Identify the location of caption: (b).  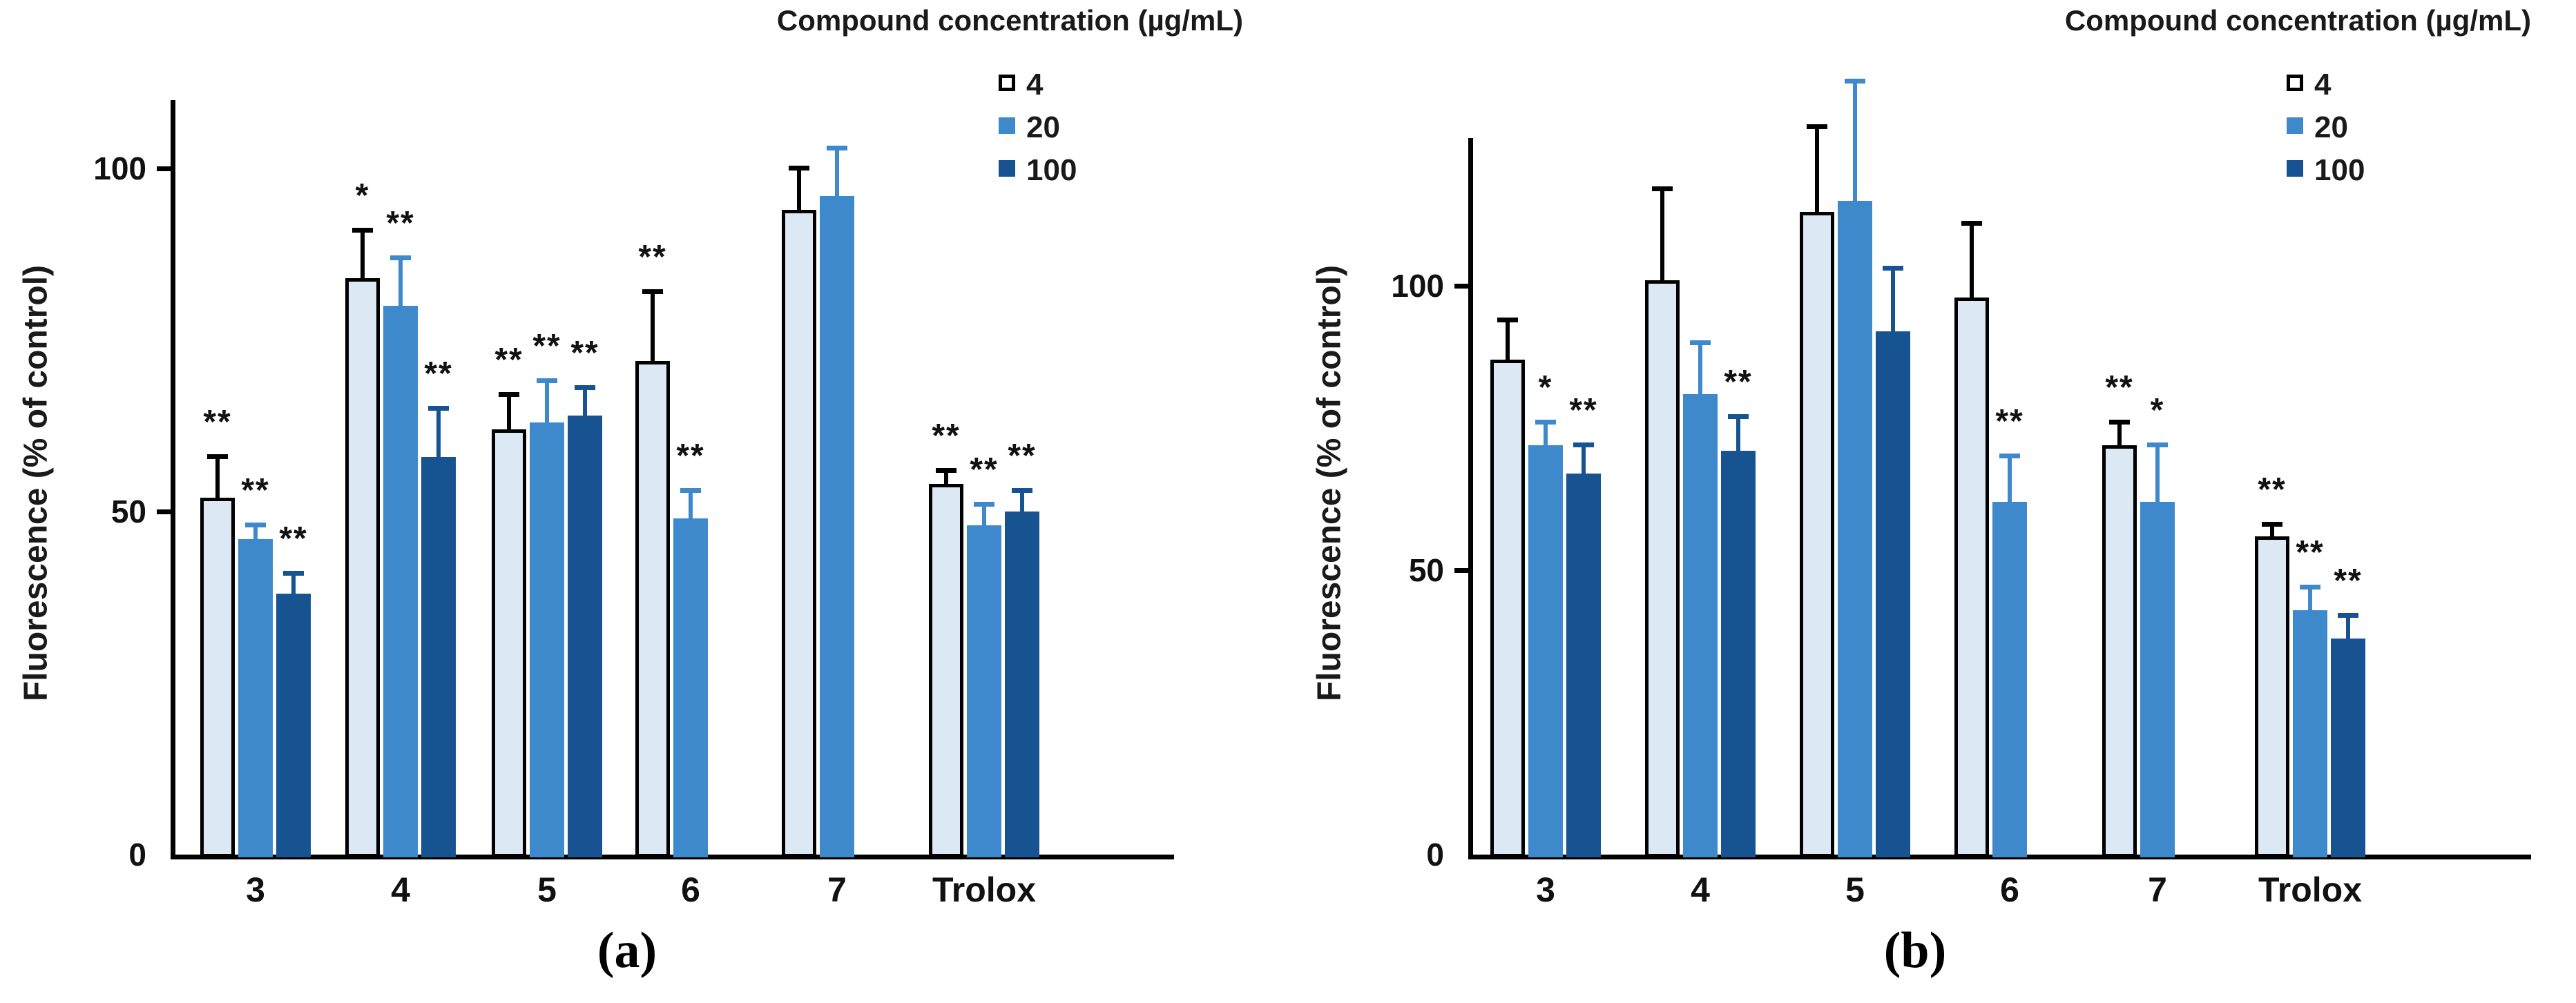
(1915, 950).